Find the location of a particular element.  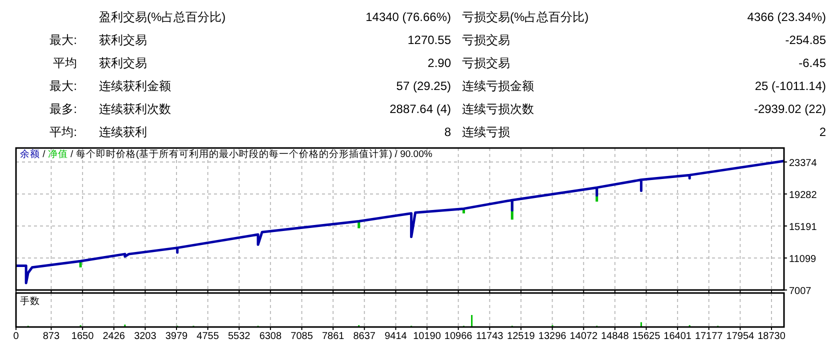

x-tick-label: 0 is located at coordinates (16, 336).